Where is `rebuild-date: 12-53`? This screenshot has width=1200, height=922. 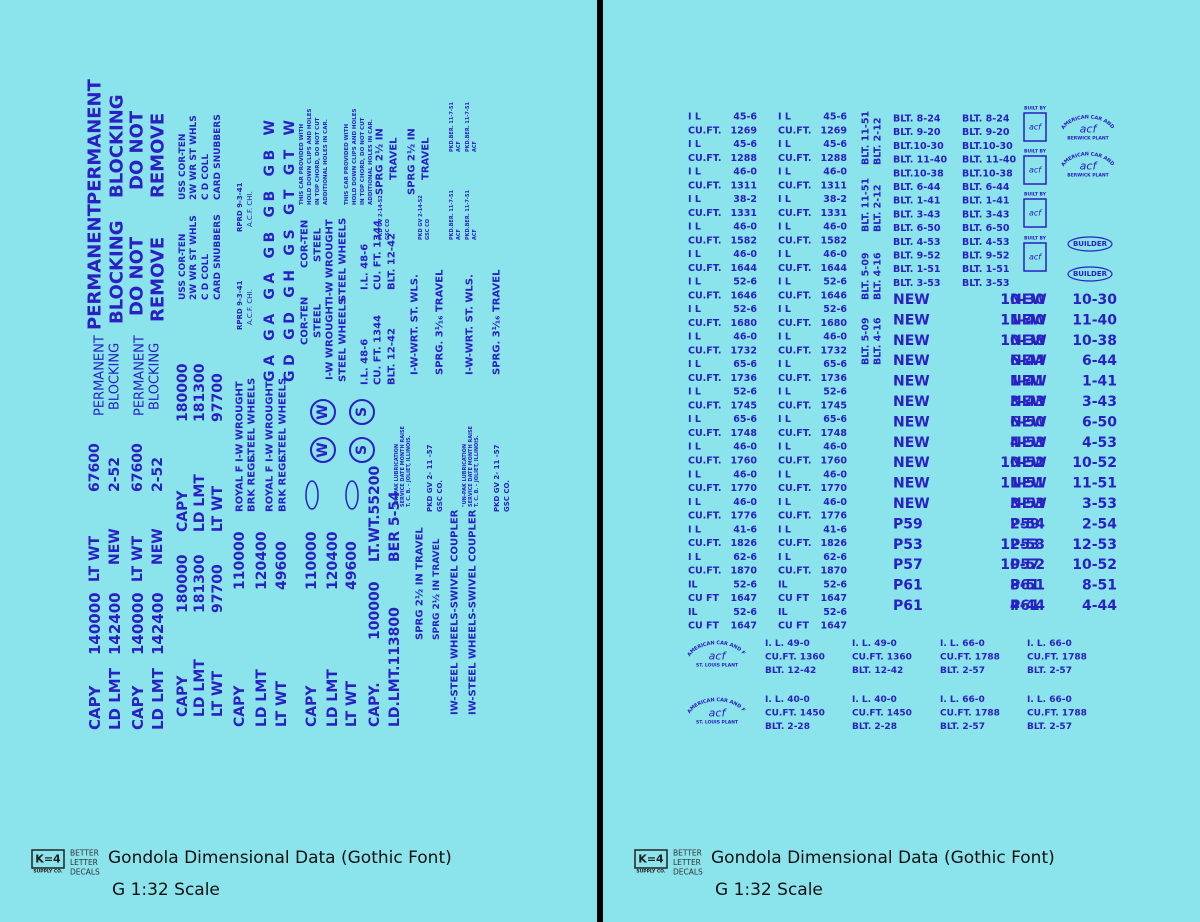
rebuild-date: 12-53 is located at coordinates (1022, 545).